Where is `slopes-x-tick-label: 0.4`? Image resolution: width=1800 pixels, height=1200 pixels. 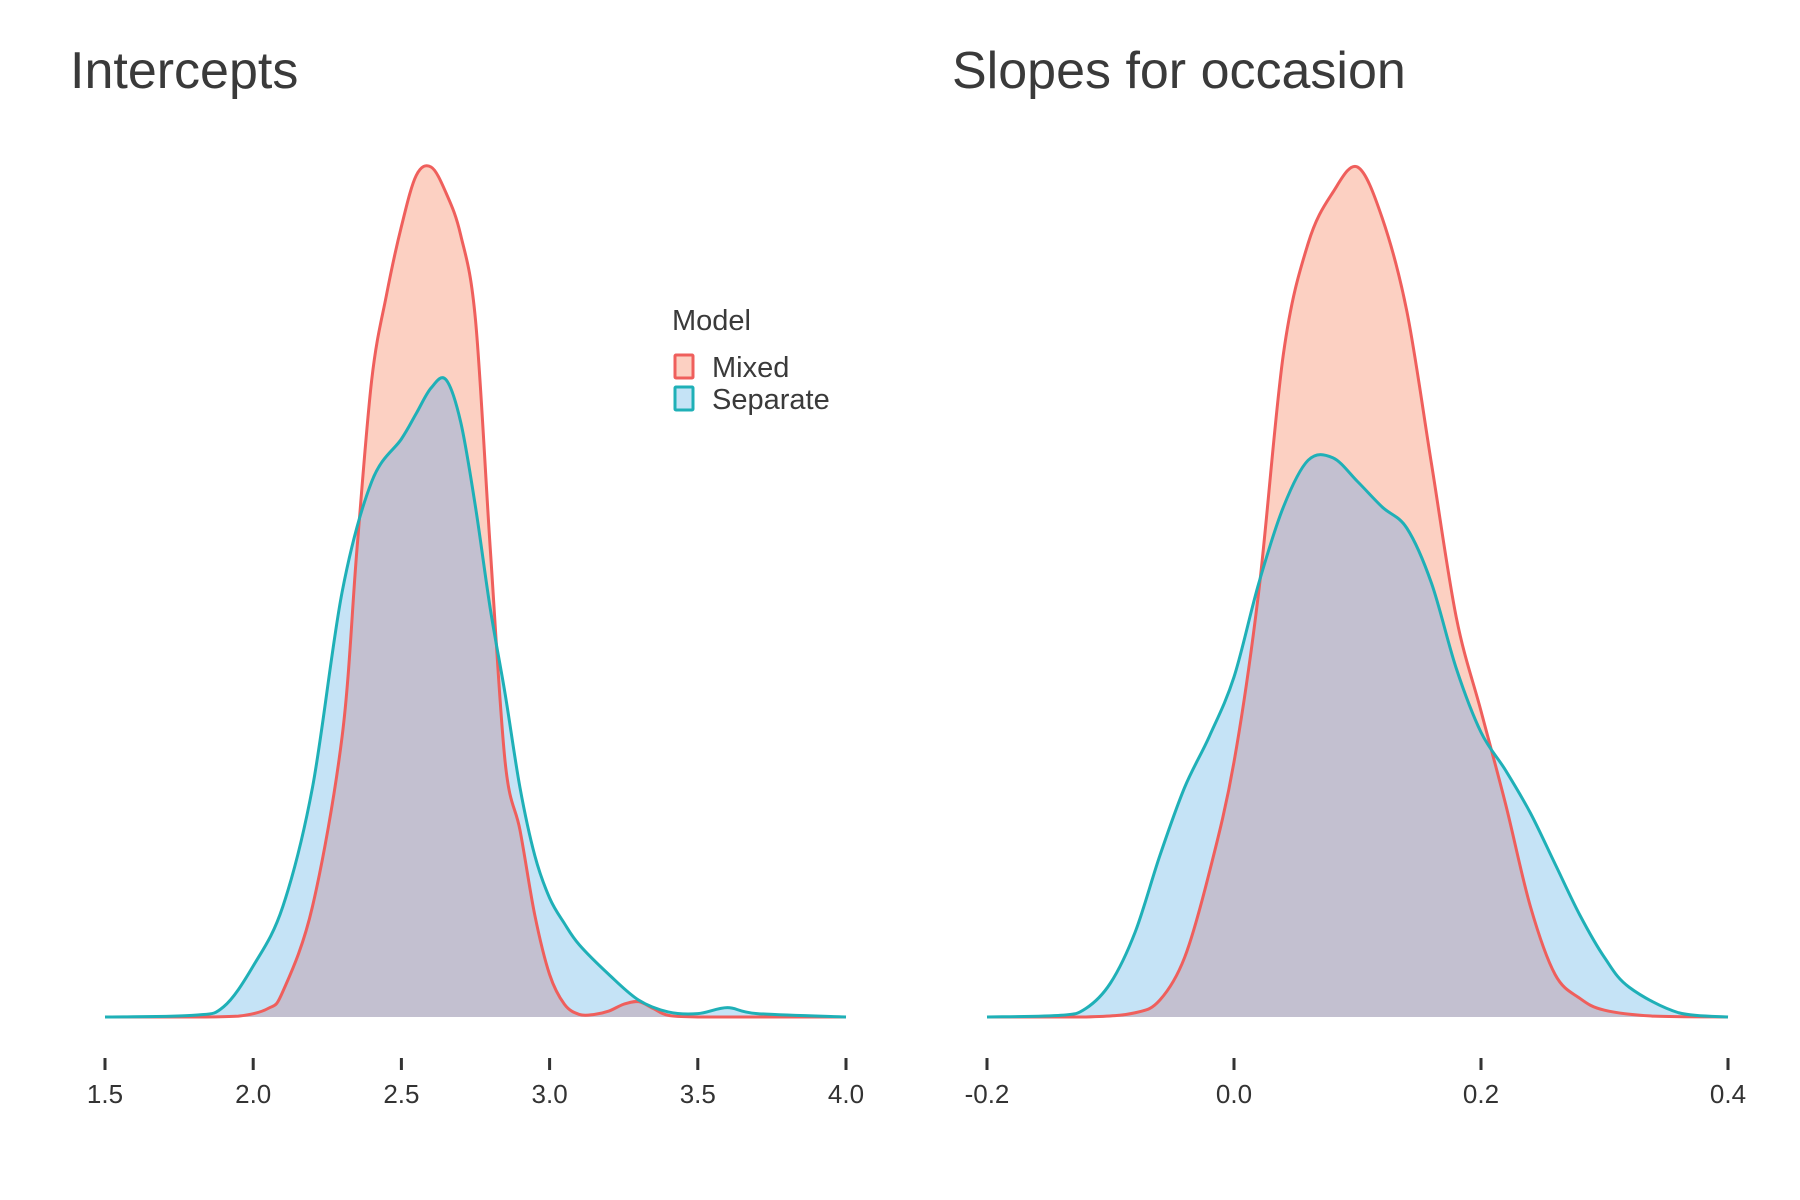 slopes-x-tick-label: 0.4 is located at coordinates (1728, 1094).